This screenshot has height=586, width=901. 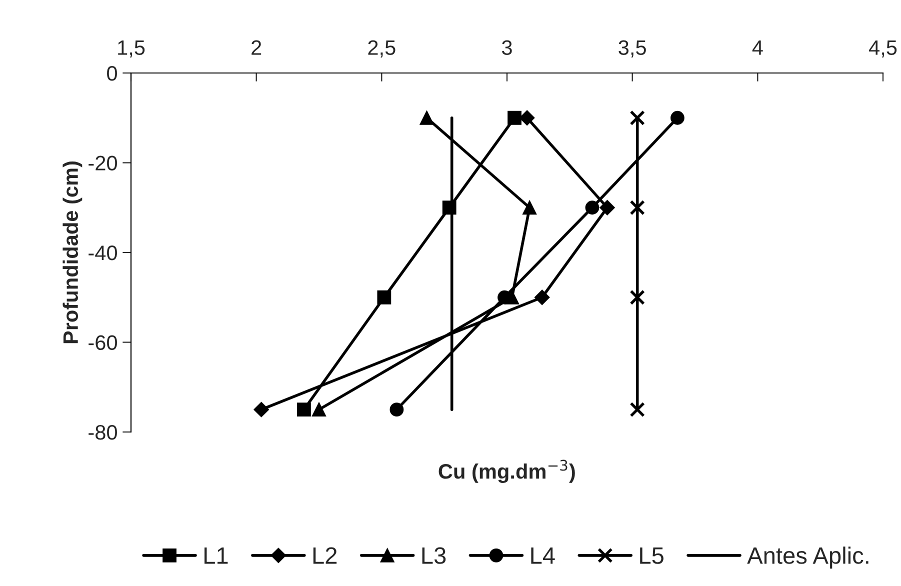 I want to click on x-tick-label: 4,5, so click(x=883, y=49).